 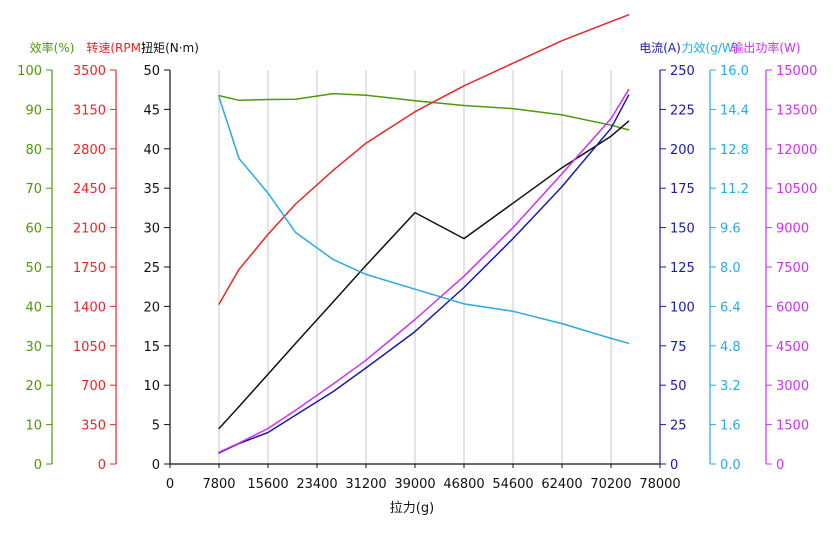 I want to click on axis-current: 0 25 50 75 100 125 150 175 200 225 250 电流(A), so click(x=667, y=257).